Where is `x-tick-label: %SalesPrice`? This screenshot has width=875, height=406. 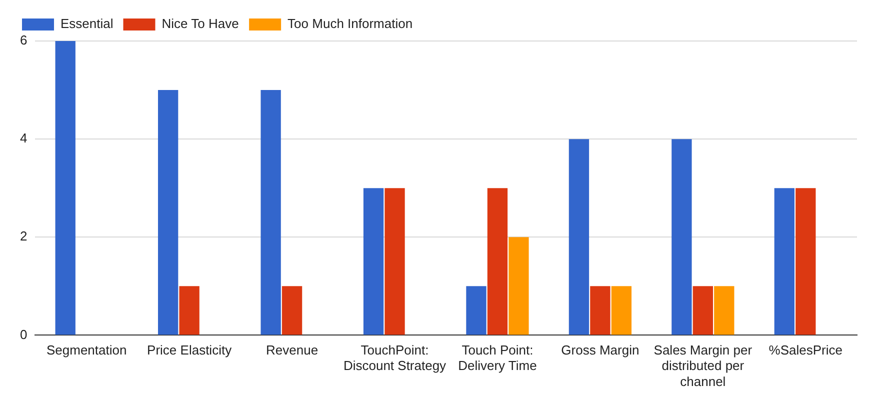 x-tick-label: %SalesPrice is located at coordinates (805, 350).